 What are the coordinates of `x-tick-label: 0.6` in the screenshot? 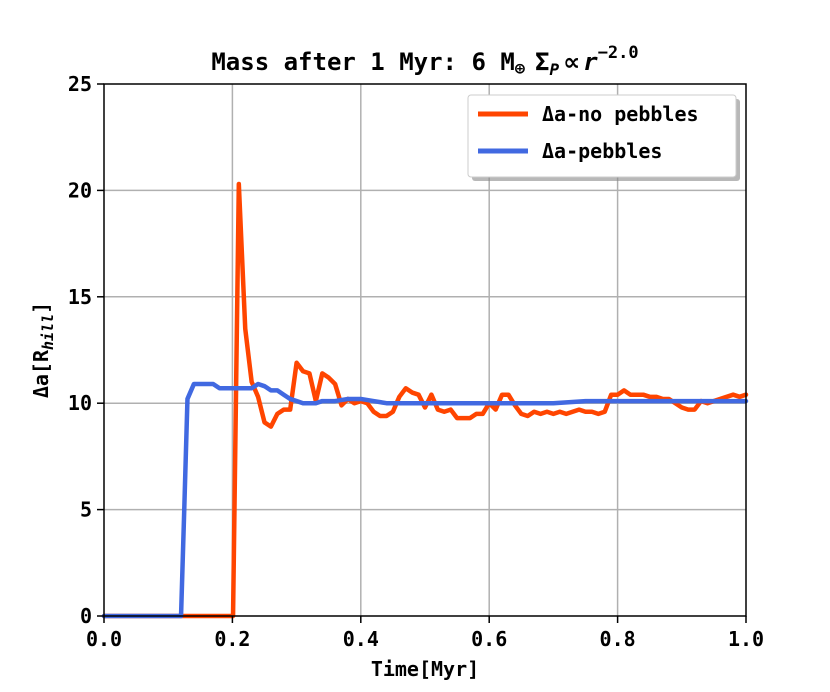 It's located at (489, 639).